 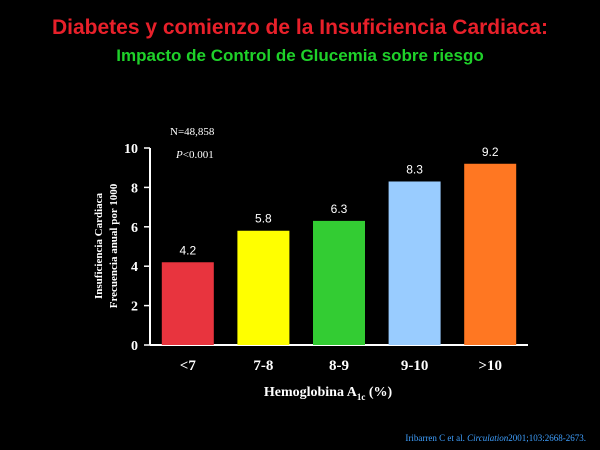 I want to click on y-axis-label-line1: Insuficiencia Cardiaca, so click(x=99, y=245).